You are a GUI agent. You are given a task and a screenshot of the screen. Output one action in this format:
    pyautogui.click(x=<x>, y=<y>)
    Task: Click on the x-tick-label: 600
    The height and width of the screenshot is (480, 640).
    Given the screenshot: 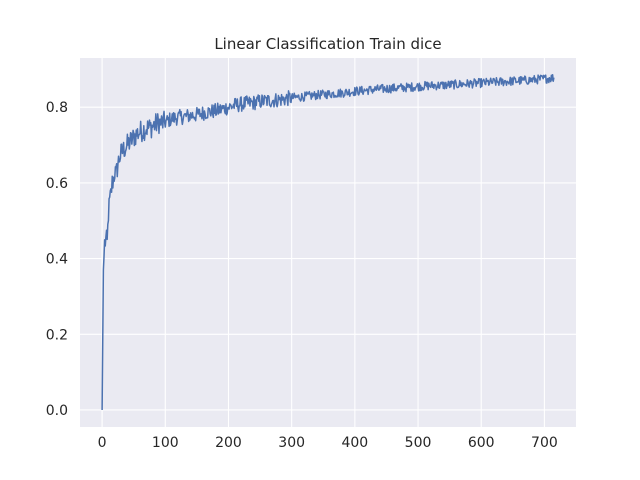 What is the action you would take?
    pyautogui.click(x=481, y=443)
    